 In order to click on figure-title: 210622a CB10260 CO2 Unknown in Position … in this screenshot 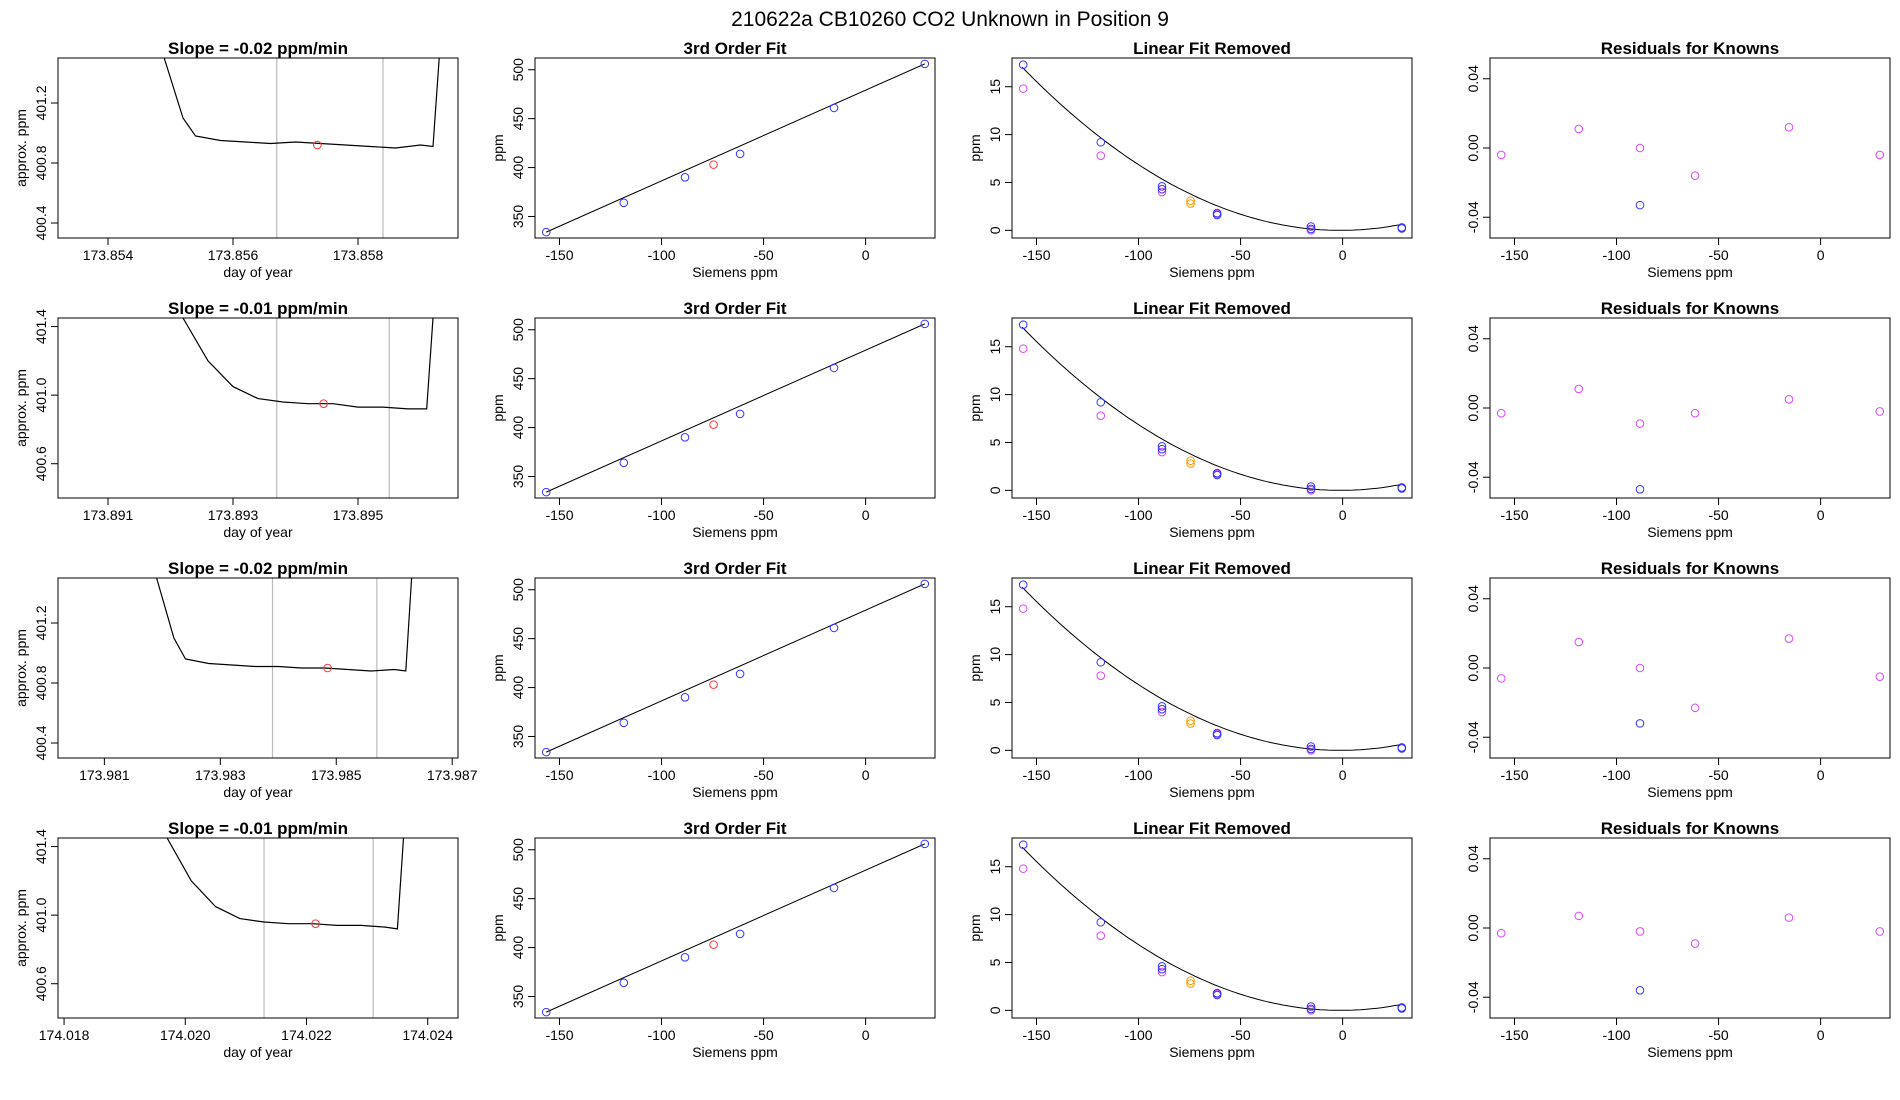, I will do `click(950, 19)`.